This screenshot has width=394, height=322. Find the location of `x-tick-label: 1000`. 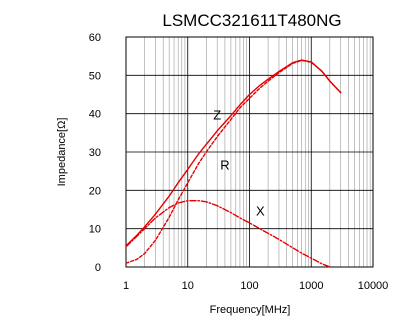

x-tick-label: 1000 is located at coordinates (311, 286).